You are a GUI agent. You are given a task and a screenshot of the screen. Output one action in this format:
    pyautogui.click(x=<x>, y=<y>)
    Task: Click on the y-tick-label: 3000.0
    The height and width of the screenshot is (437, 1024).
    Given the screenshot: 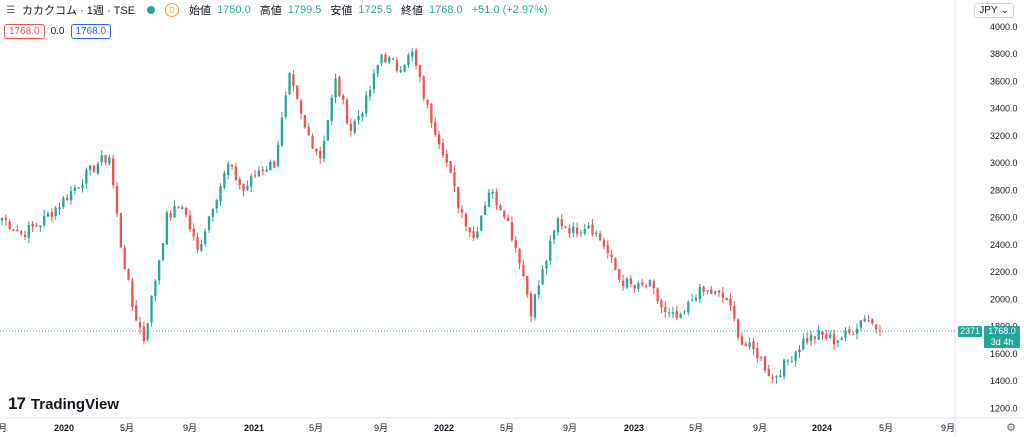 What is the action you would take?
    pyautogui.click(x=1004, y=163)
    